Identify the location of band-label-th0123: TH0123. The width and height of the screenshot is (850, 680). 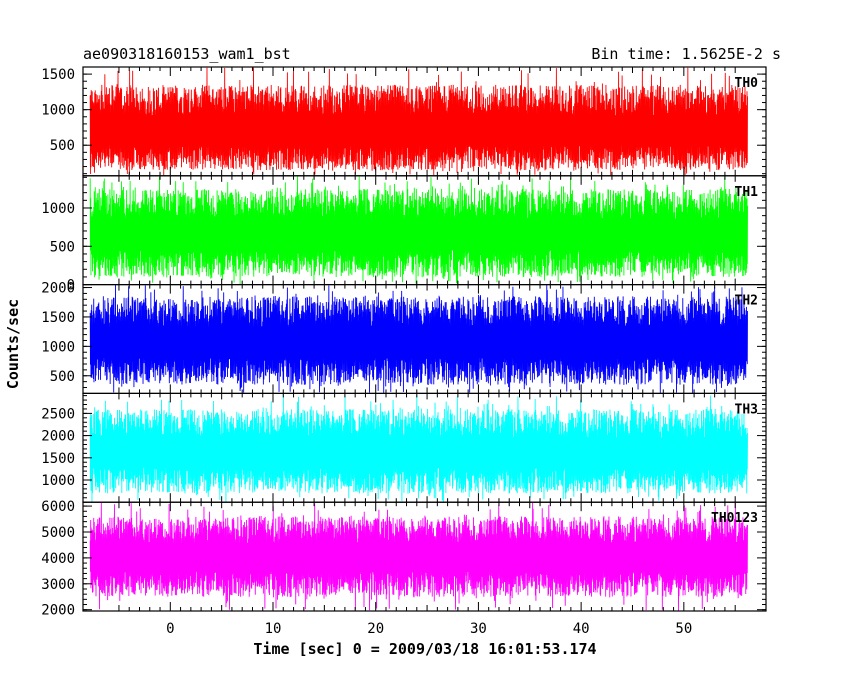
(734, 518).